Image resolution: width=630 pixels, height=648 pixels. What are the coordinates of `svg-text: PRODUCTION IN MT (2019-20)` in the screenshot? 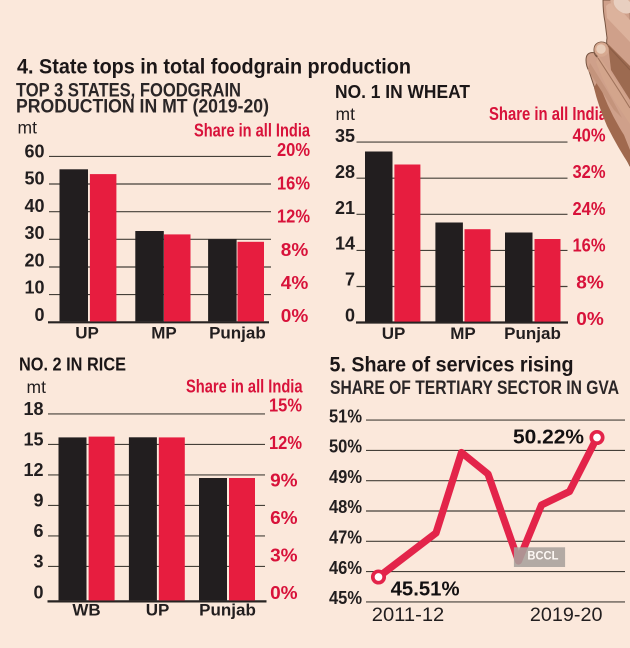 It's located at (142, 107).